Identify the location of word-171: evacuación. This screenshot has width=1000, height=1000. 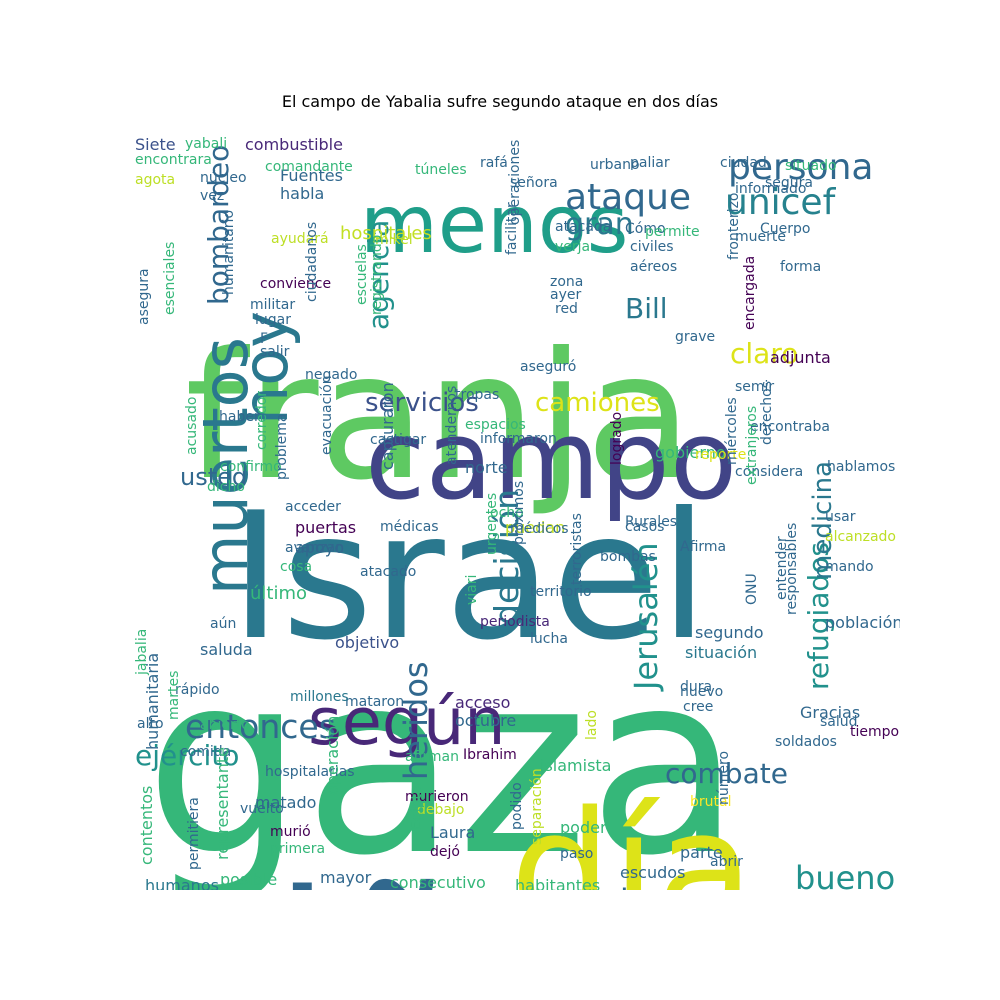
(327, 415).